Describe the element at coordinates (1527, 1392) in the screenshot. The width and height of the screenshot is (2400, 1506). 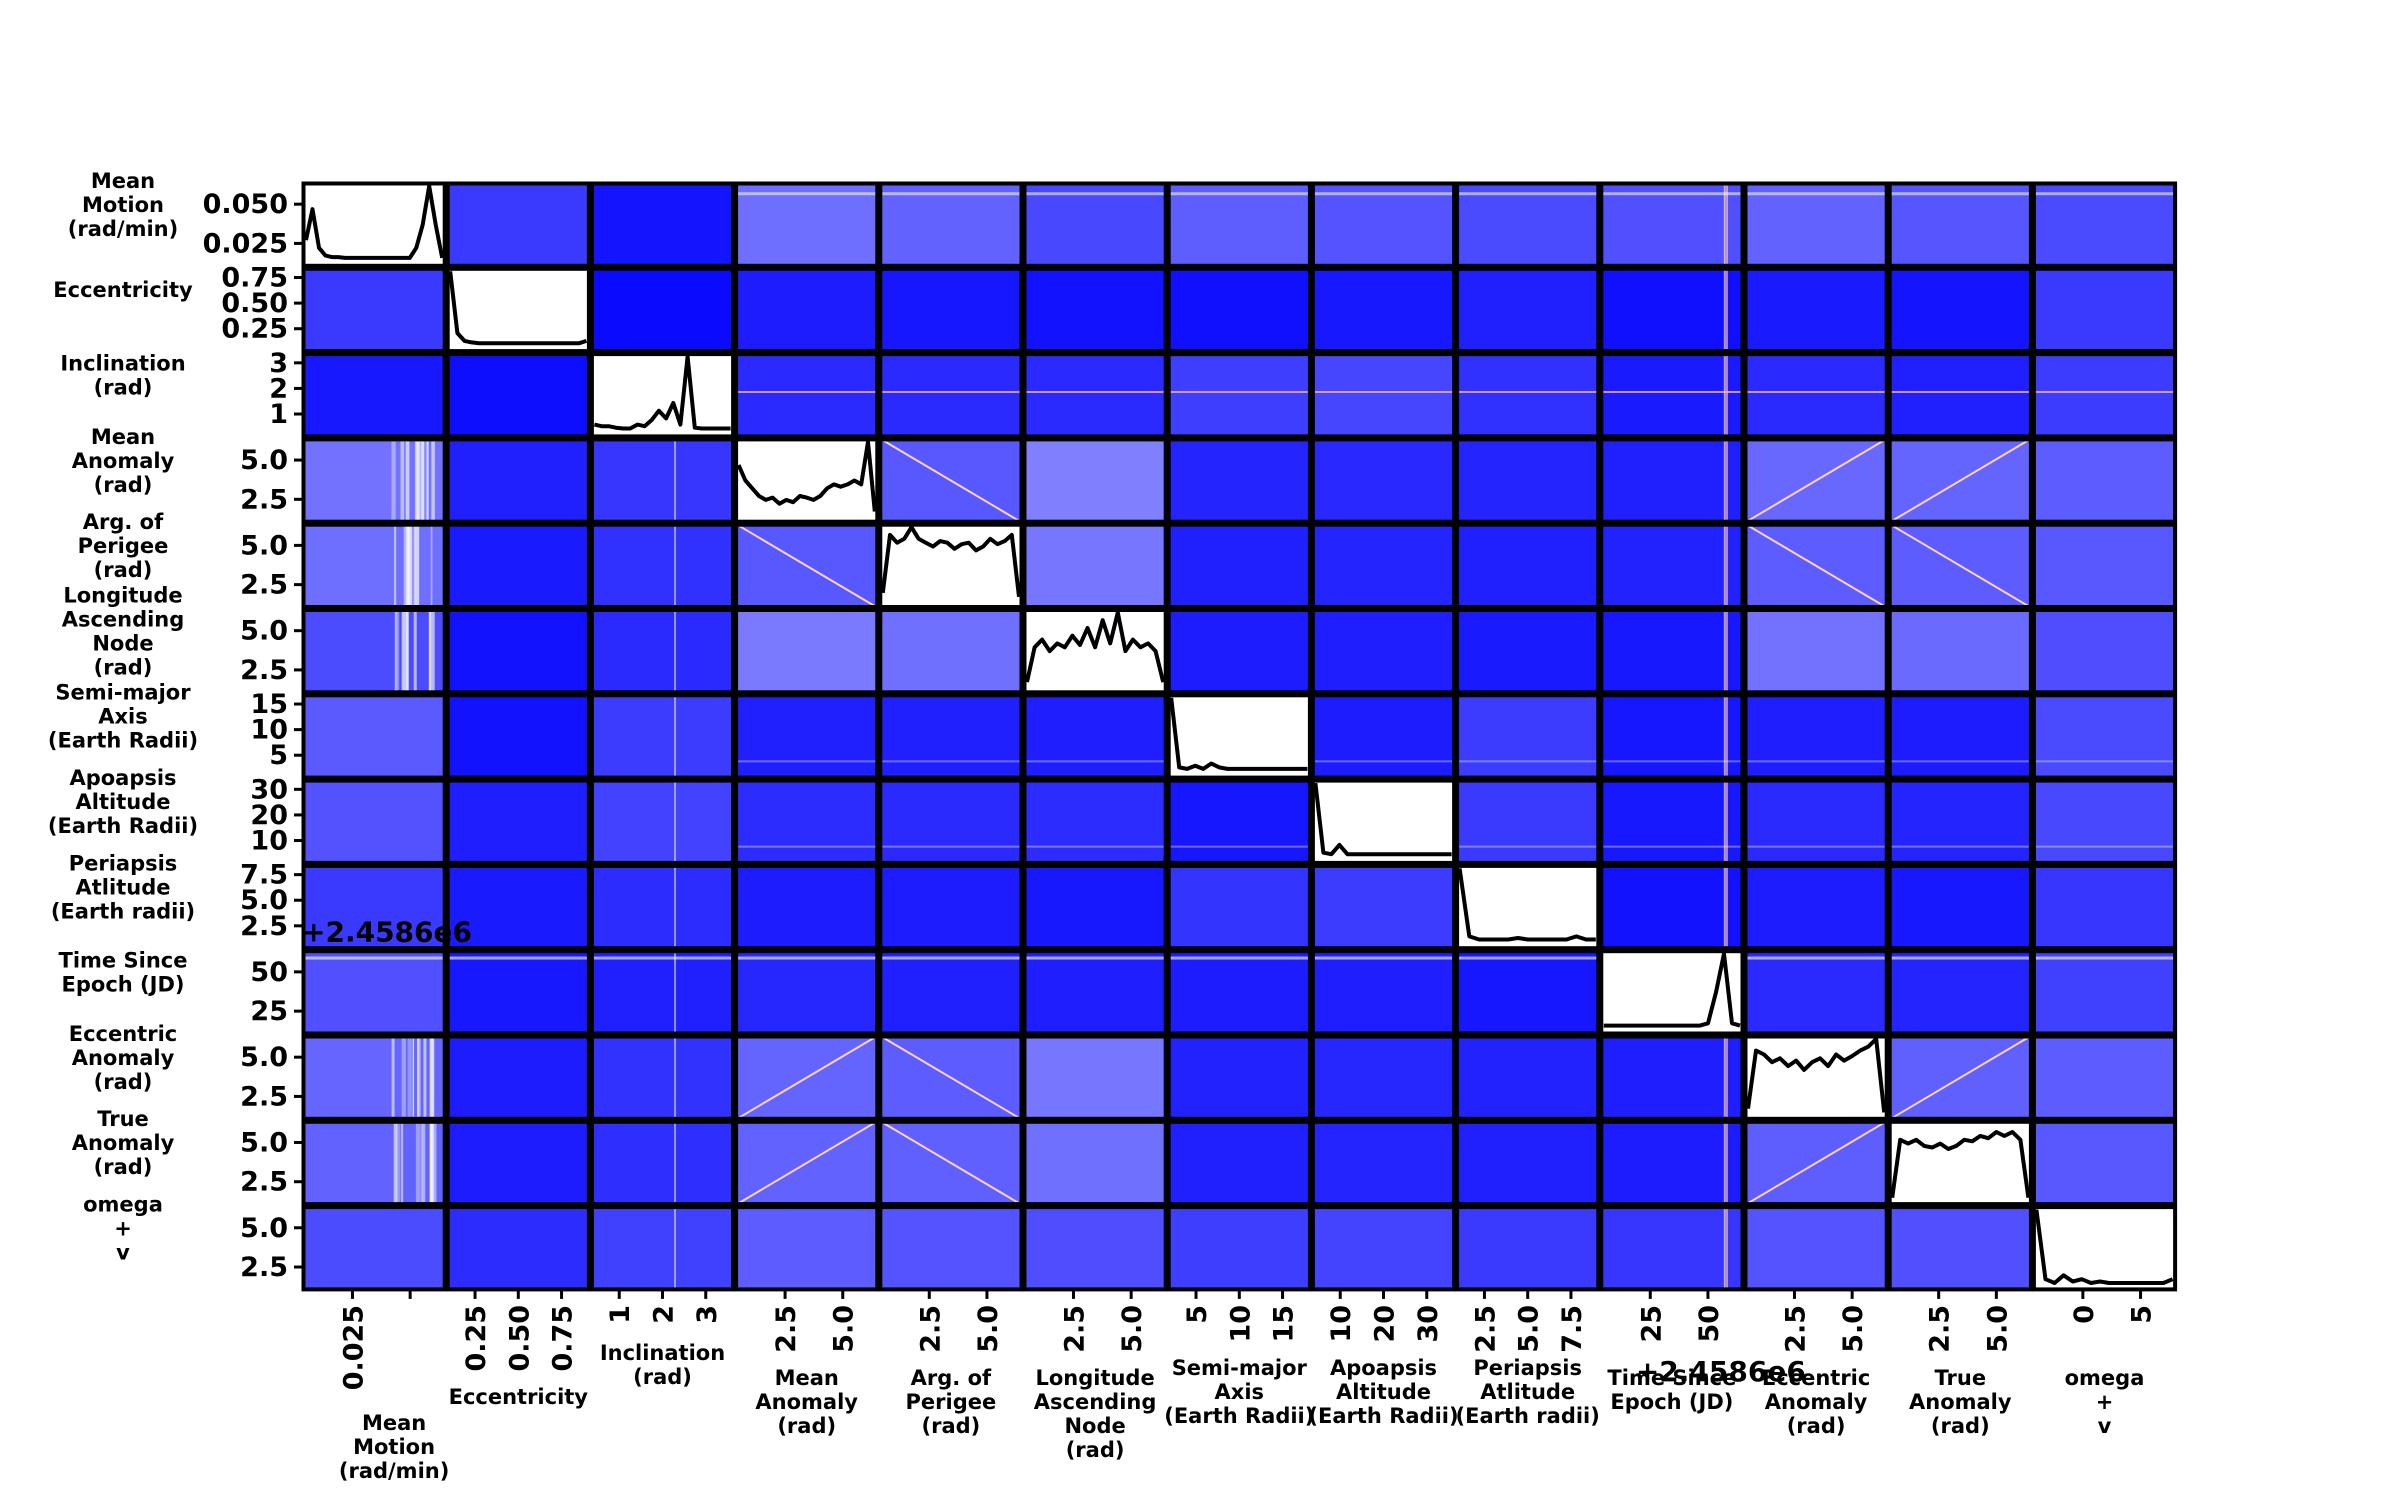
I see `col-label-periapsis_altitude: Atlitude` at that location.